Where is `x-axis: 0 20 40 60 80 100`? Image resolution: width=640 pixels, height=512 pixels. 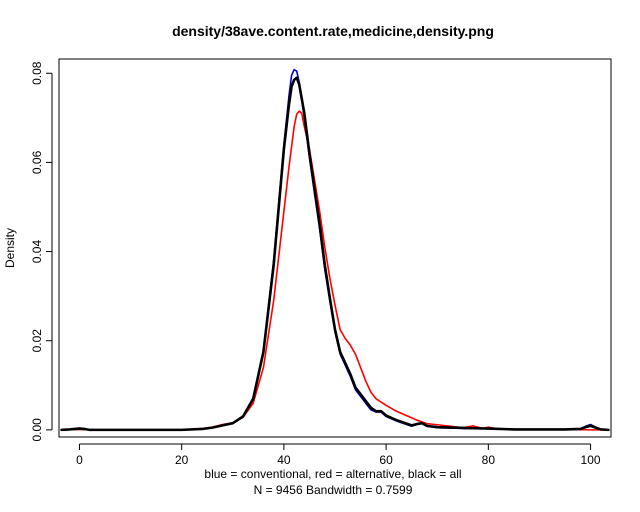 x-axis: 0 20 40 60 80 100 is located at coordinates (338, 455).